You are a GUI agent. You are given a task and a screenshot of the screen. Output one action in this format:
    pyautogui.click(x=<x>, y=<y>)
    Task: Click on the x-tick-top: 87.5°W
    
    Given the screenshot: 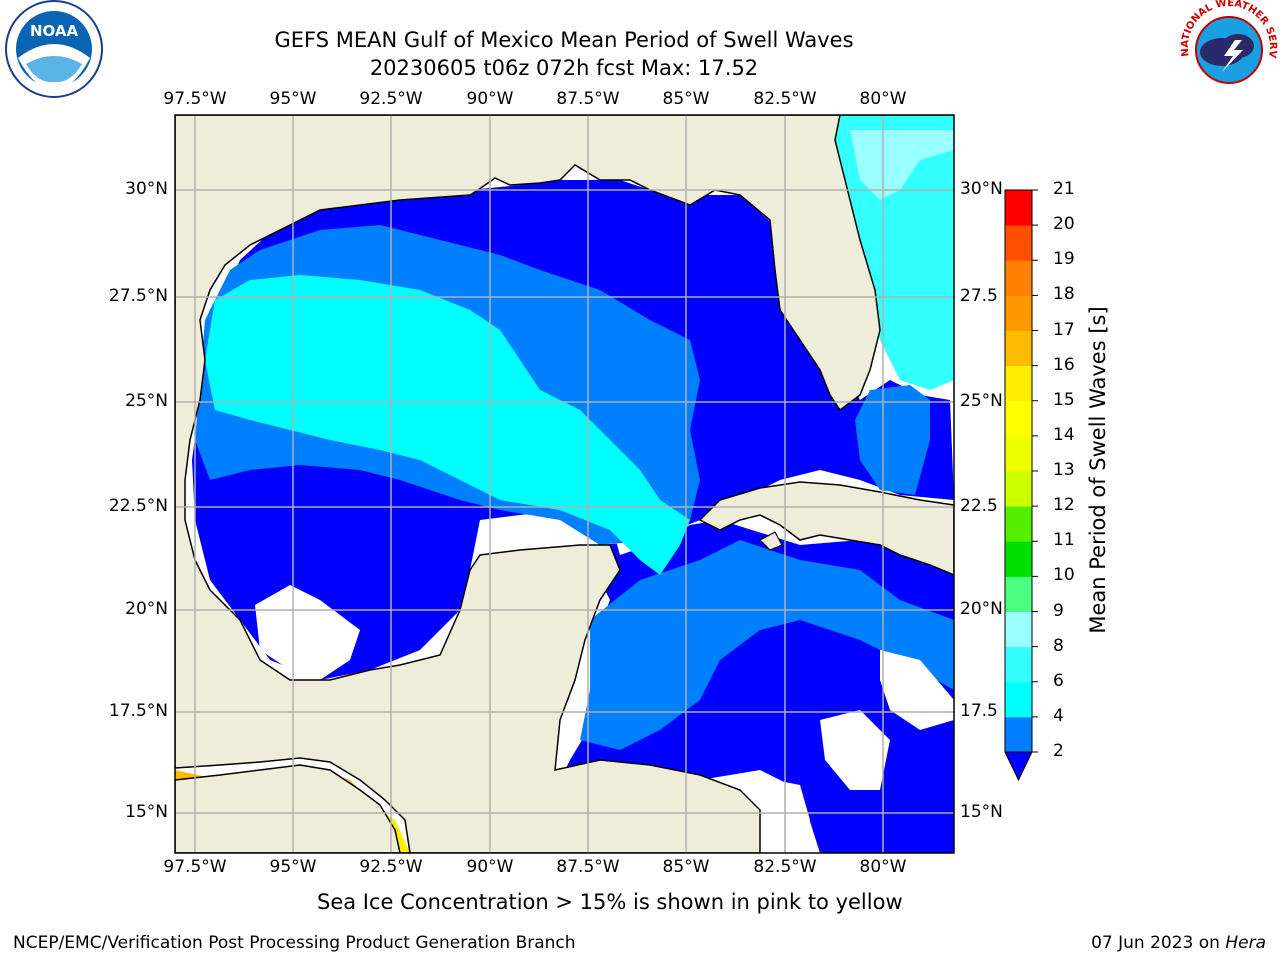 What is the action you would take?
    pyautogui.click(x=588, y=99)
    